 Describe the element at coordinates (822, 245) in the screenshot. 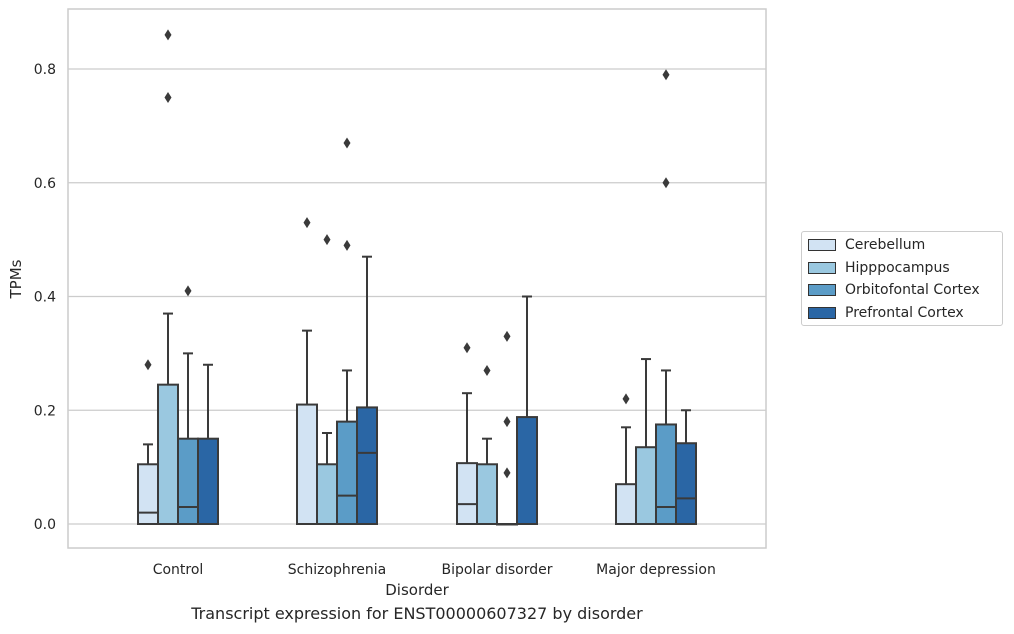

I see `legend-swatch-cerebellum` at that location.